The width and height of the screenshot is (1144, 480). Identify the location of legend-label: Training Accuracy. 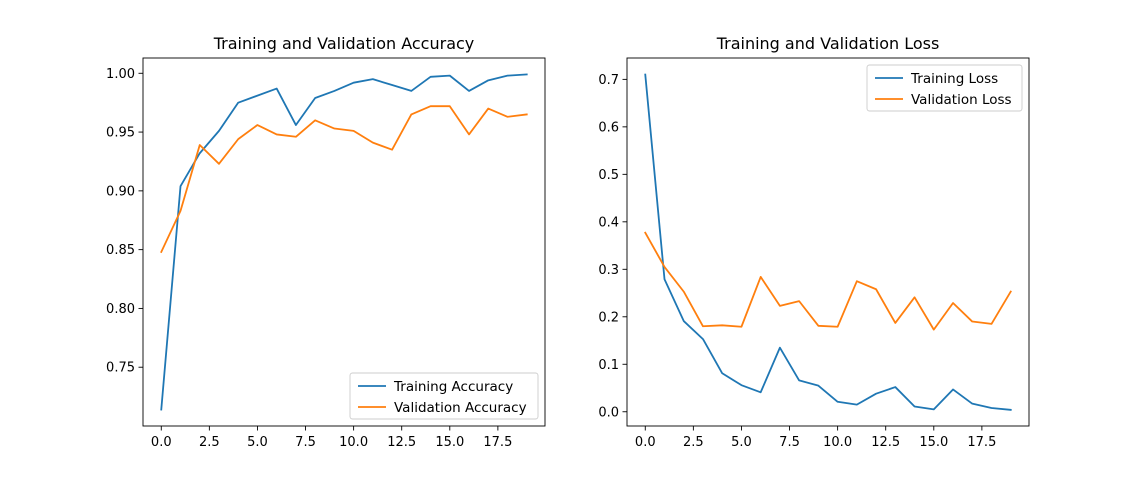
(453, 387).